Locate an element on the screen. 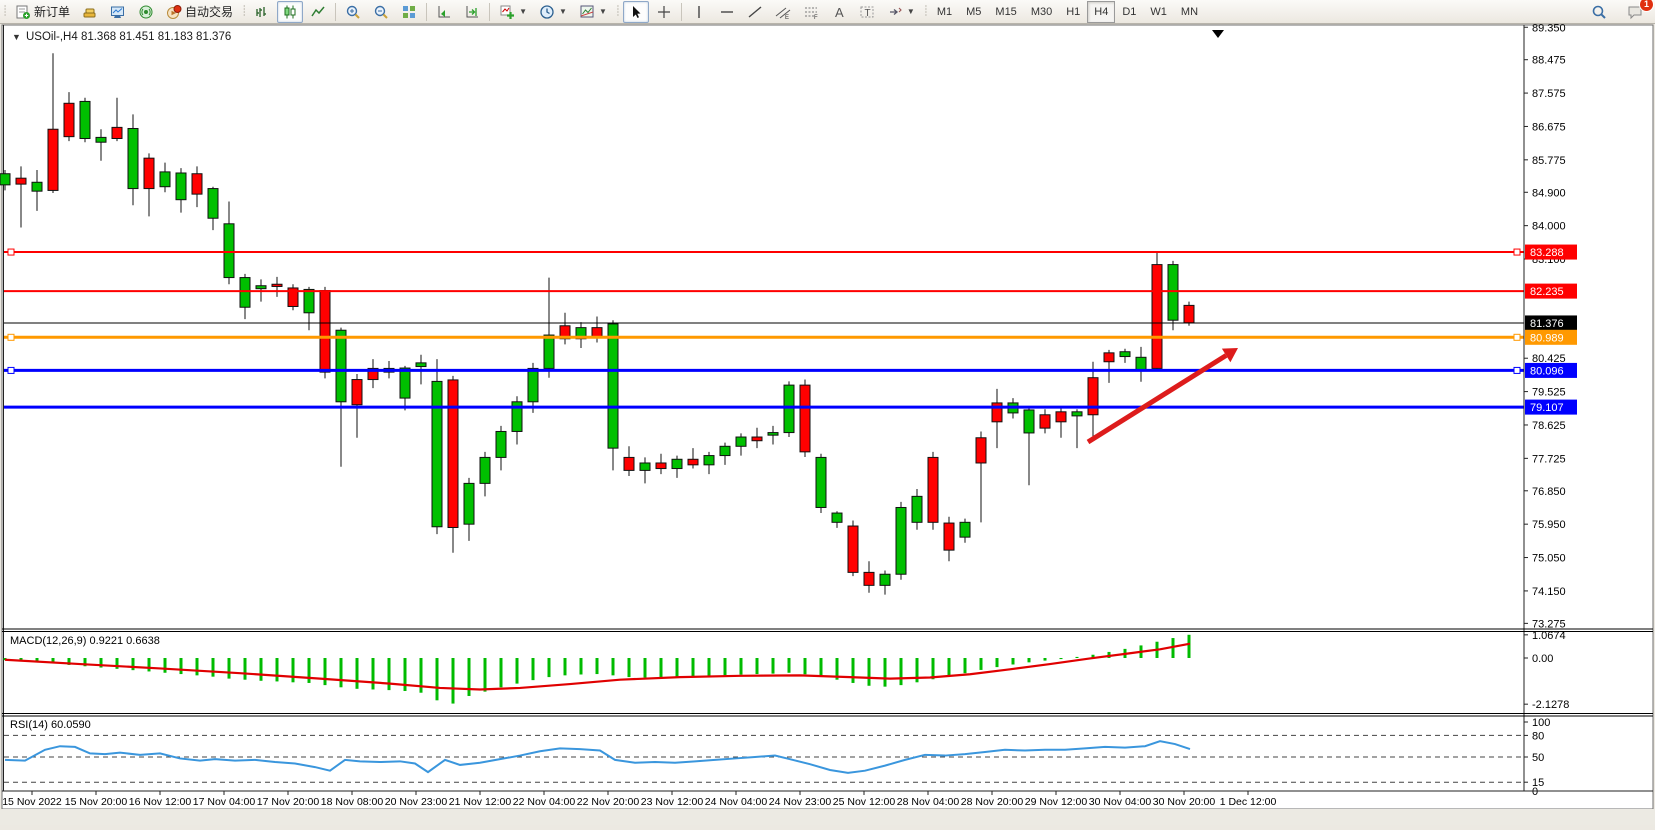  auto-scroll-button is located at coordinates (444, 12).